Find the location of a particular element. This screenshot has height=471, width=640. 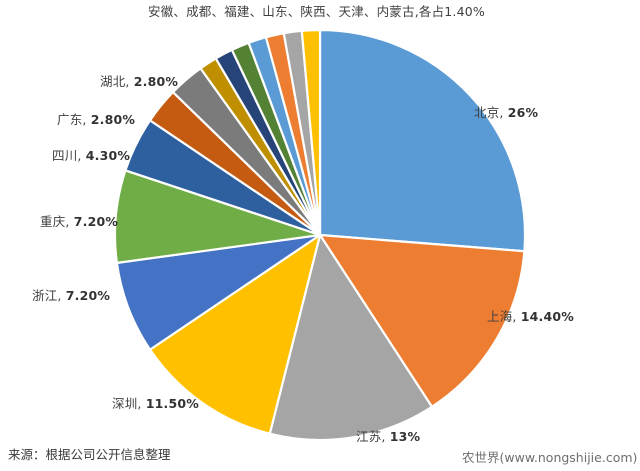

pie-label-hubei-name: 湖北, is located at coordinates (117, 81).